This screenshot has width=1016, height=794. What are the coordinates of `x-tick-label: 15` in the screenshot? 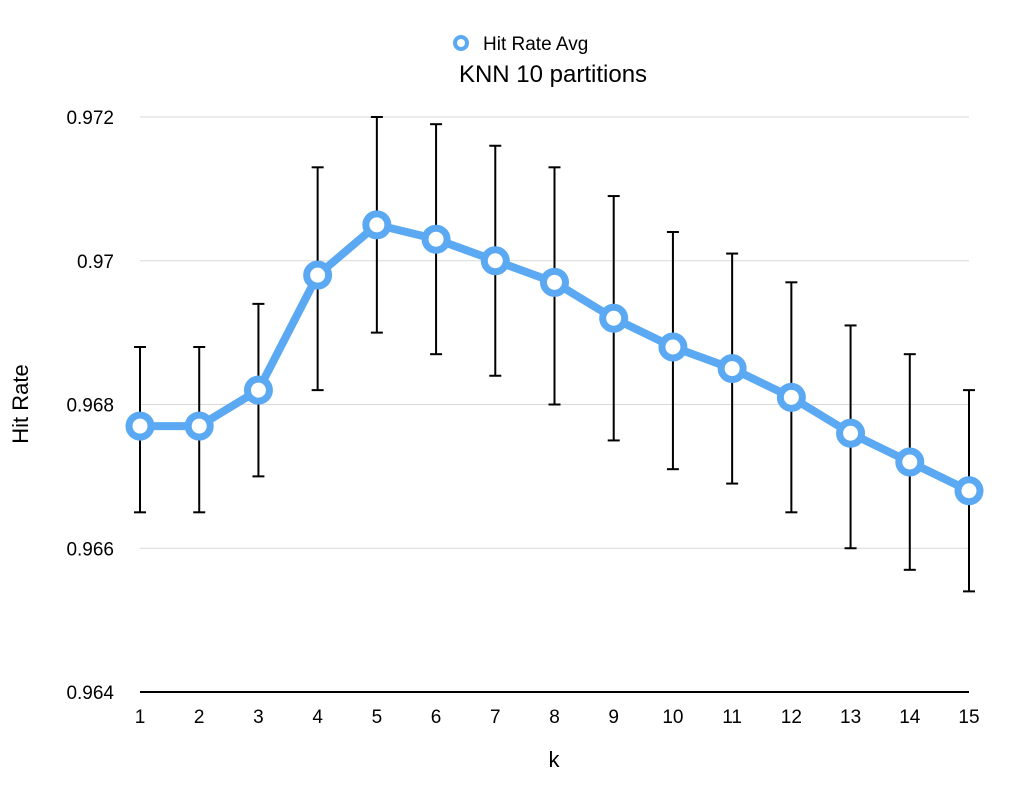 It's located at (968, 717).